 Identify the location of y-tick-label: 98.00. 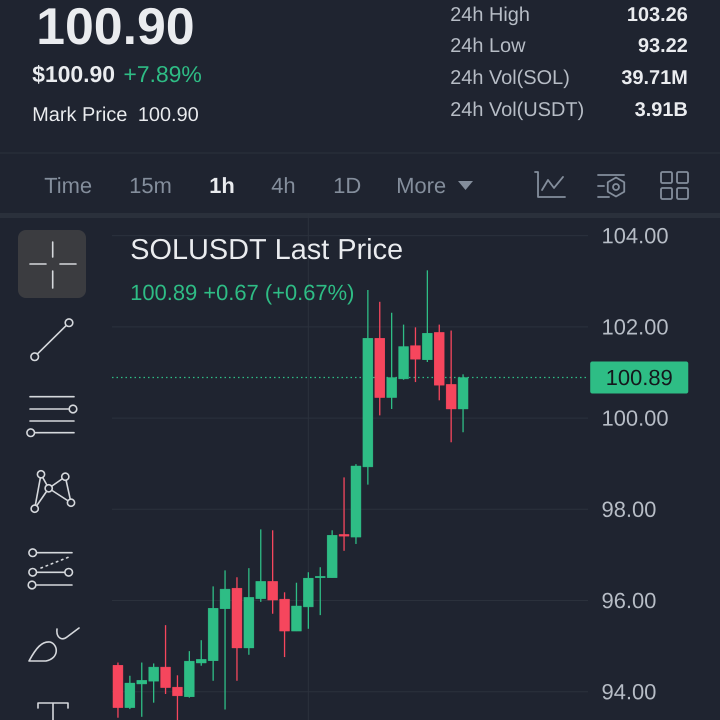
(629, 510).